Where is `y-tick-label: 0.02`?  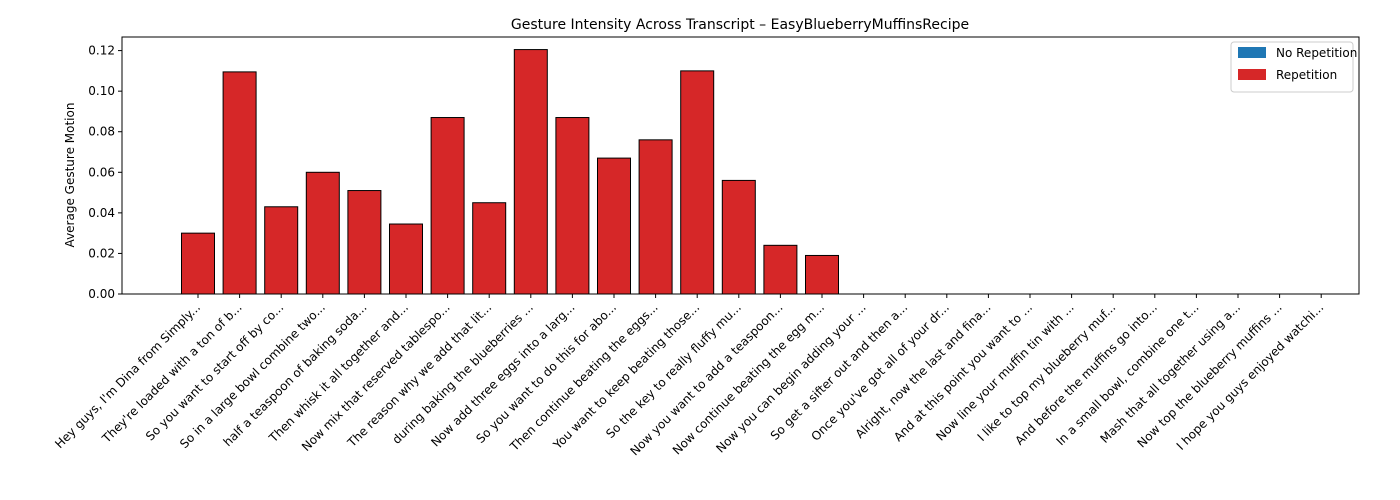 y-tick-label: 0.02 is located at coordinates (101, 253).